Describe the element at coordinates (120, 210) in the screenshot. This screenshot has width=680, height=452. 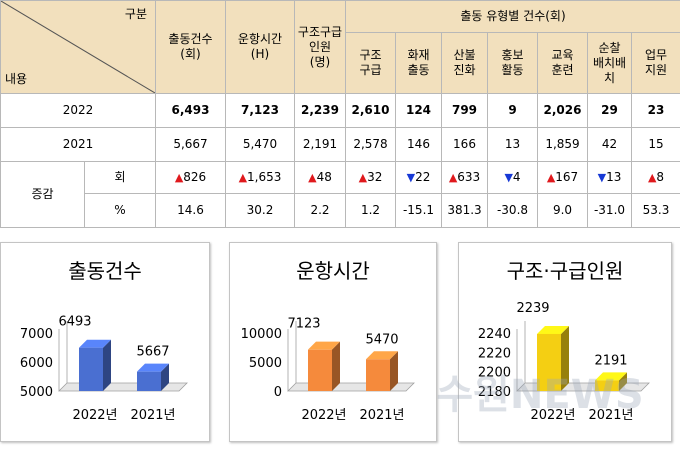
I see `change-unit-percent: %` at that location.